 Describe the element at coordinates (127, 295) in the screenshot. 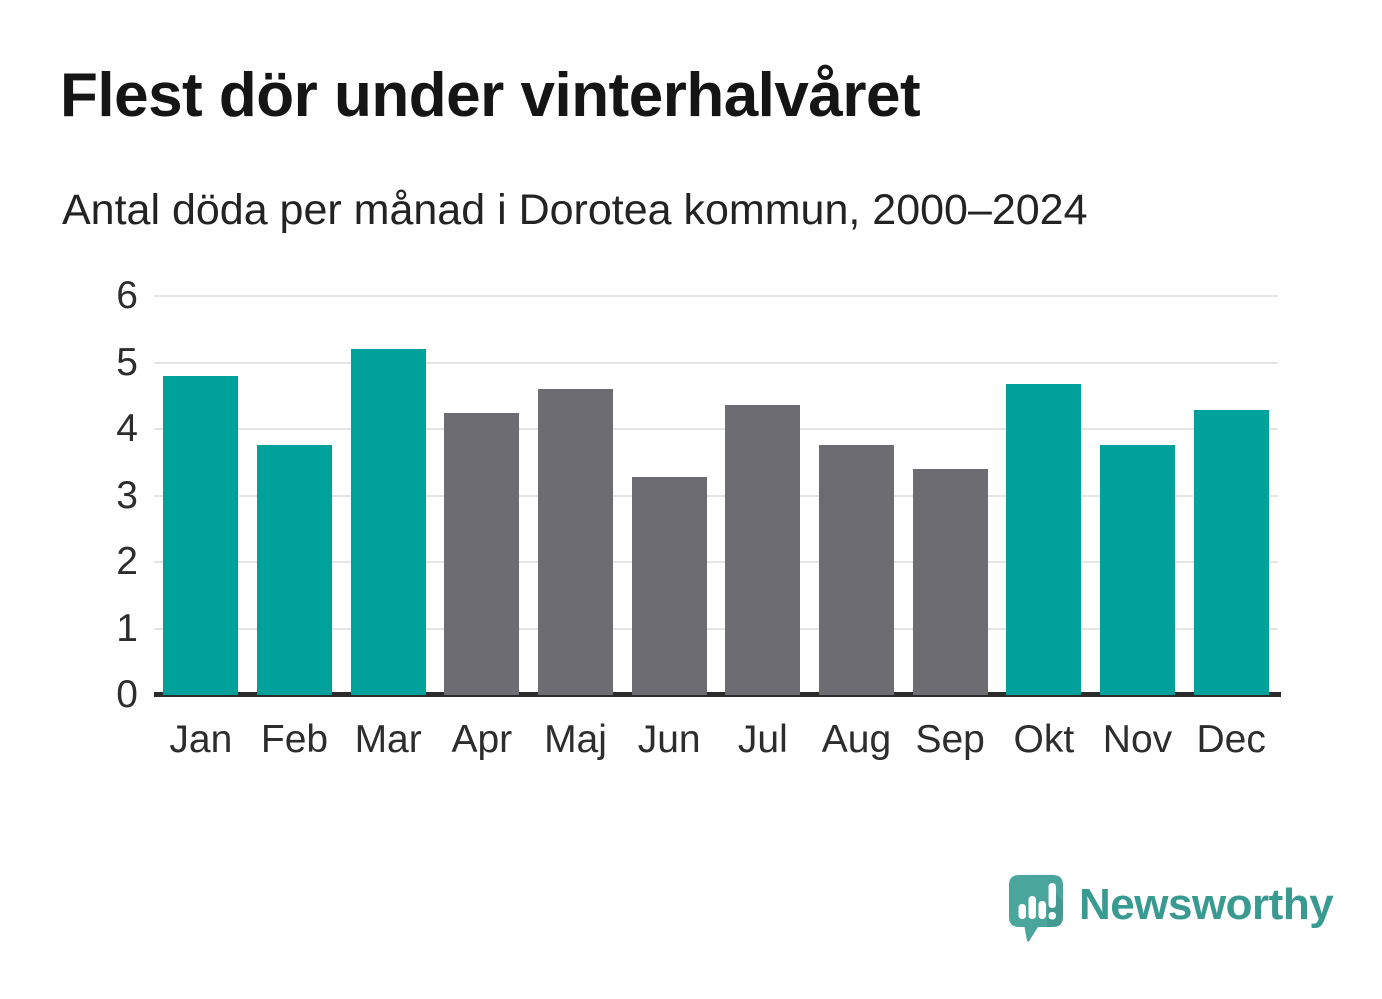

I see `y-tick-label-6: 6` at that location.